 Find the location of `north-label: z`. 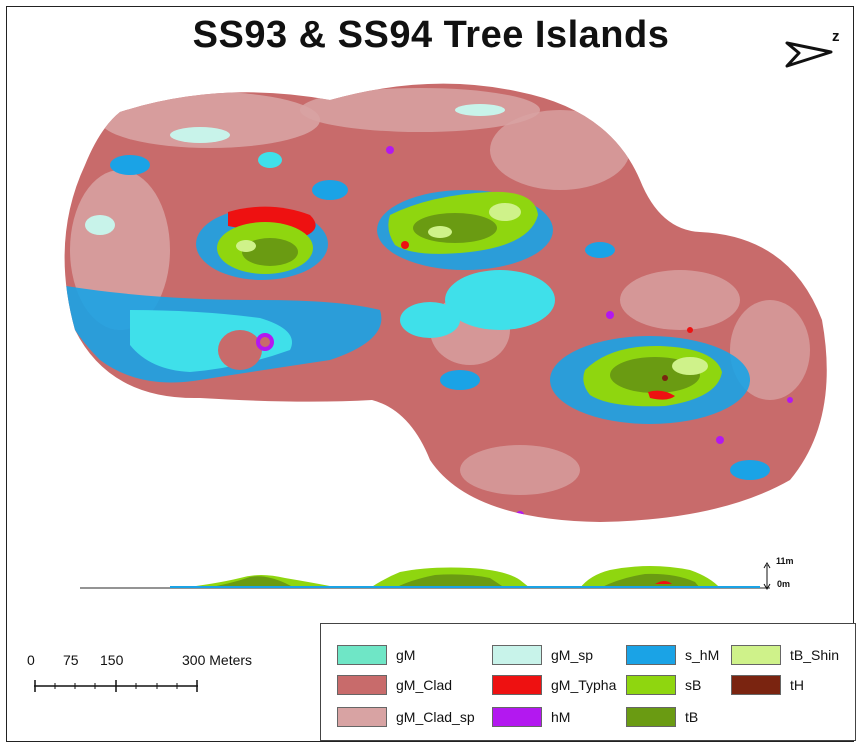

north-label: z is located at coordinates (836, 36).